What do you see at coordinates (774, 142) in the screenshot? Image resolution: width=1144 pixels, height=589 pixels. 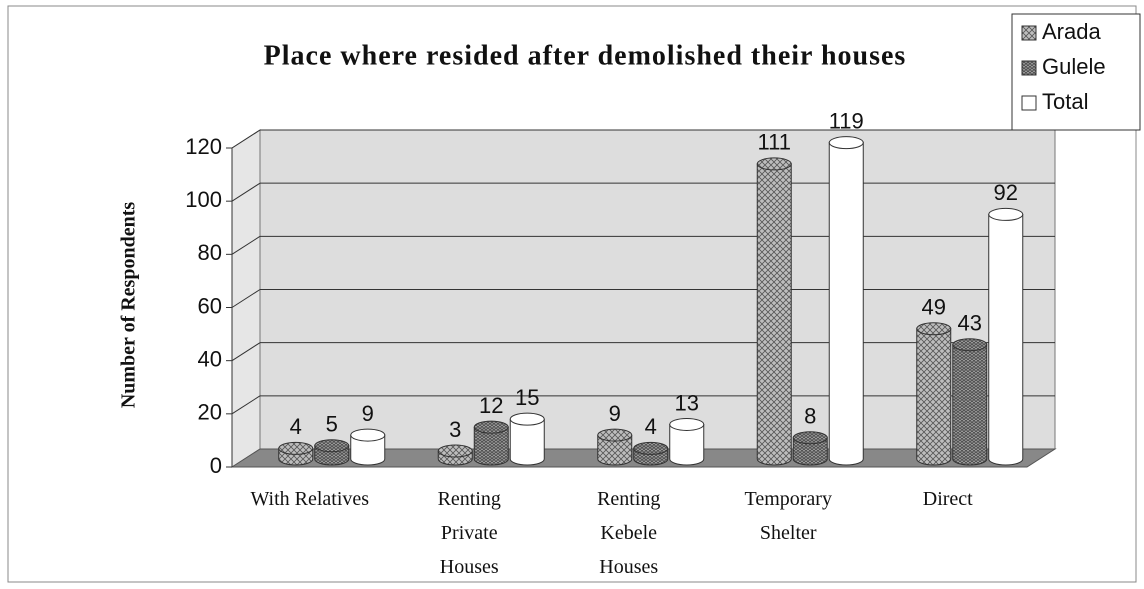 I see `data-label: 111` at bounding box center [774, 142].